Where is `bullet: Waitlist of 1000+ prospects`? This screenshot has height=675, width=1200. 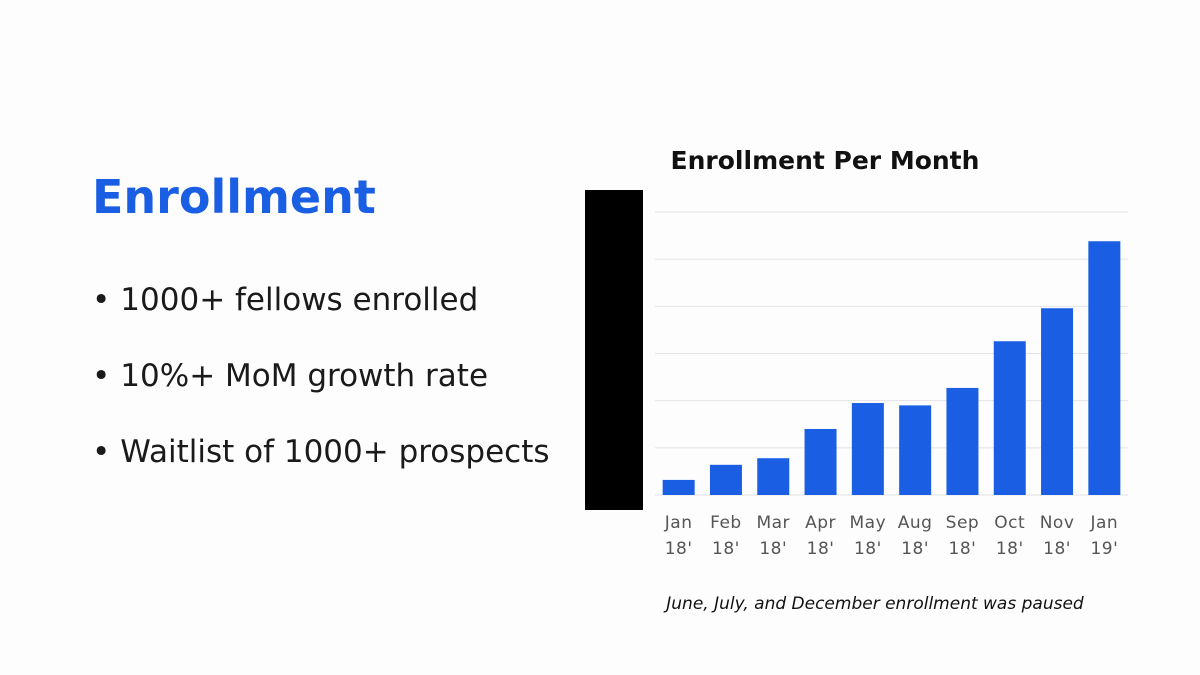
bullet: Waitlist of 1000+ prospects is located at coordinates (320, 468).